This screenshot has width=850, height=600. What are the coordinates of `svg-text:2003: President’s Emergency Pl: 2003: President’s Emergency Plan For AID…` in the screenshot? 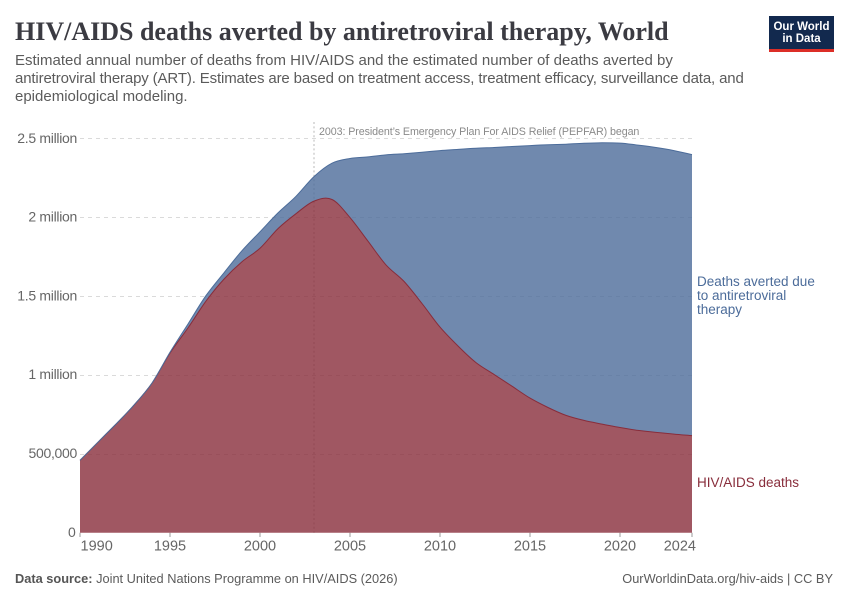 It's located at (479, 132).